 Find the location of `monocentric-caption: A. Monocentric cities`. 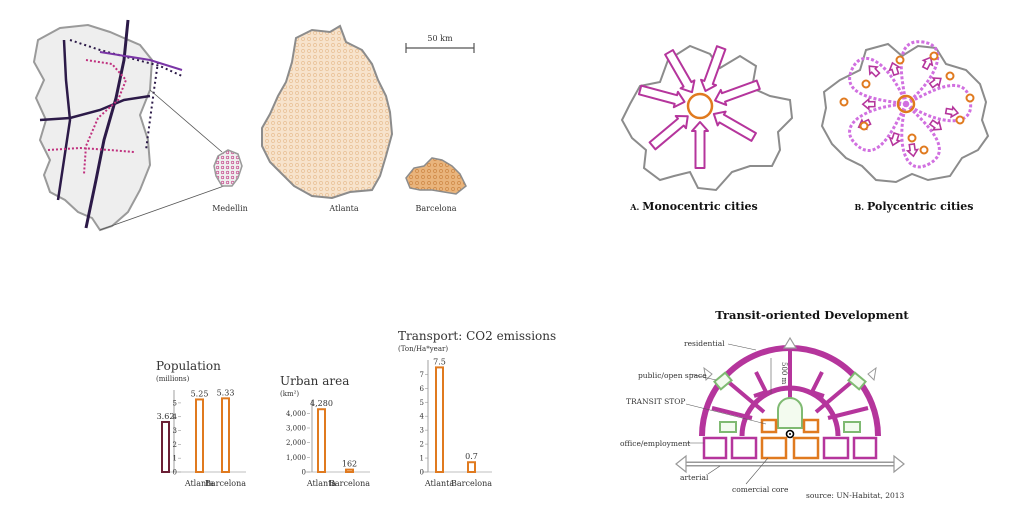

monocentric-caption: A. Monocentric cities is located at coordinates (693, 206).